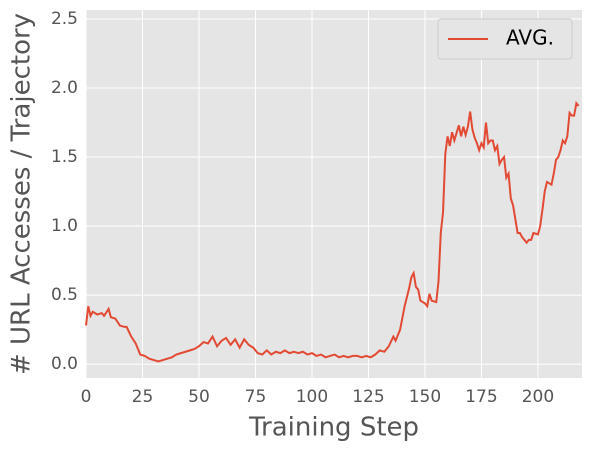 The image size is (592, 452). I want to click on y-tick-label: 2.0, so click(64, 88).